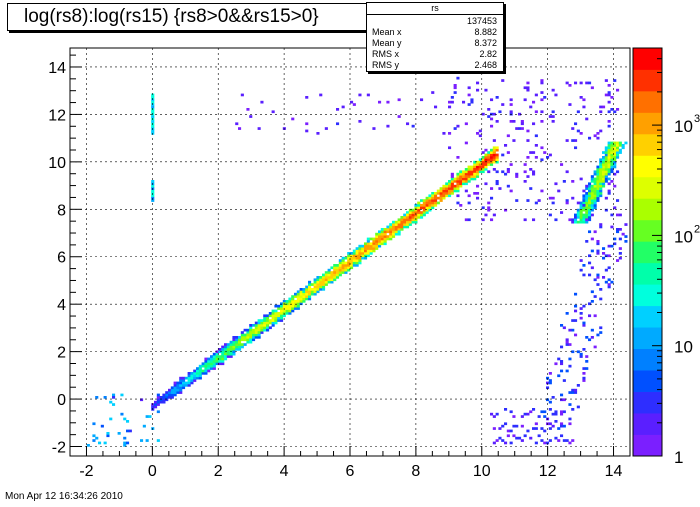  I want to click on x-tick-label: 8, so click(415, 471).